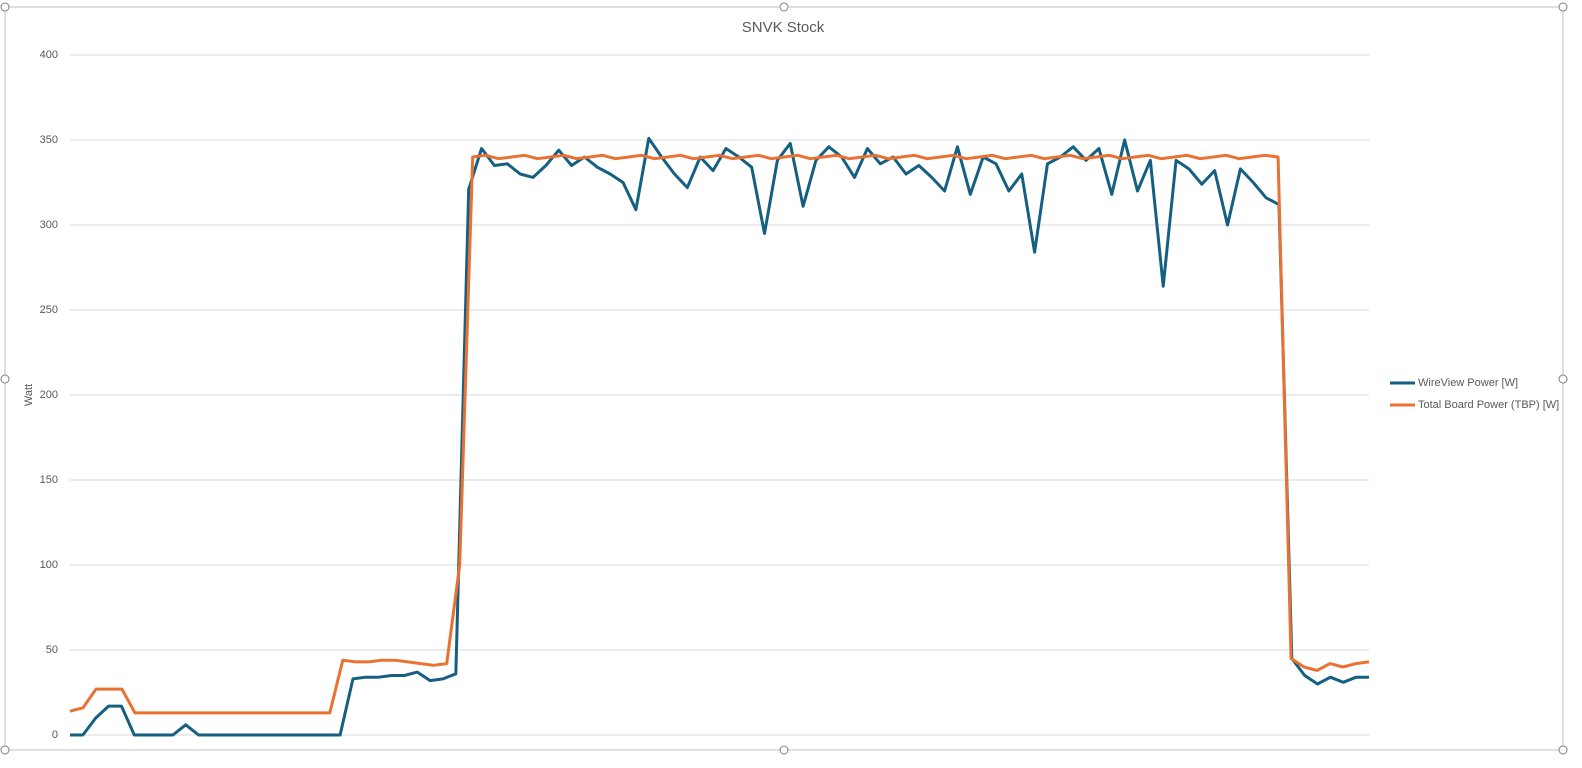  I want to click on legend-label: WireView Power [W], so click(1468, 383).